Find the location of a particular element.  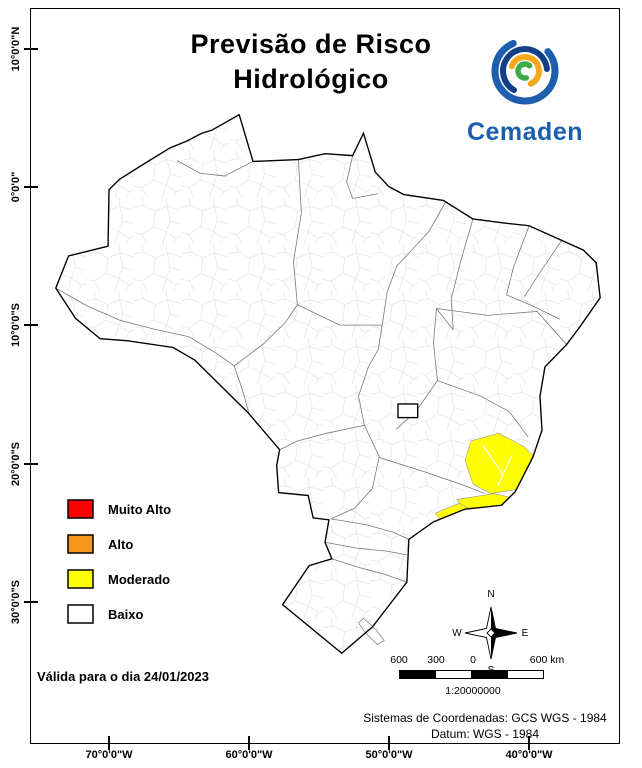

compass-e-label: E is located at coordinates (525, 633).